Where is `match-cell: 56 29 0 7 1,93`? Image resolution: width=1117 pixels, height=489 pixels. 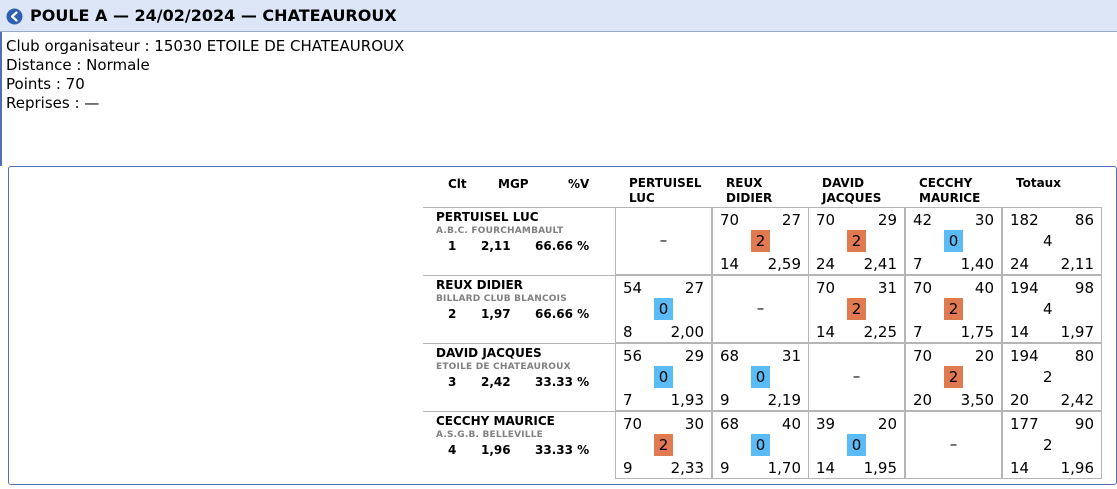
match-cell: 56 29 0 7 1,93 is located at coordinates (663, 377).